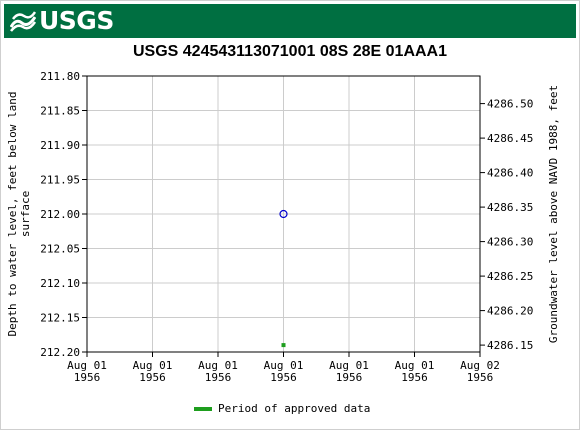 The image size is (580, 430). What do you see at coordinates (76, 20) in the screenshot?
I see `usgs-logo-text: USGS` at bounding box center [76, 20].